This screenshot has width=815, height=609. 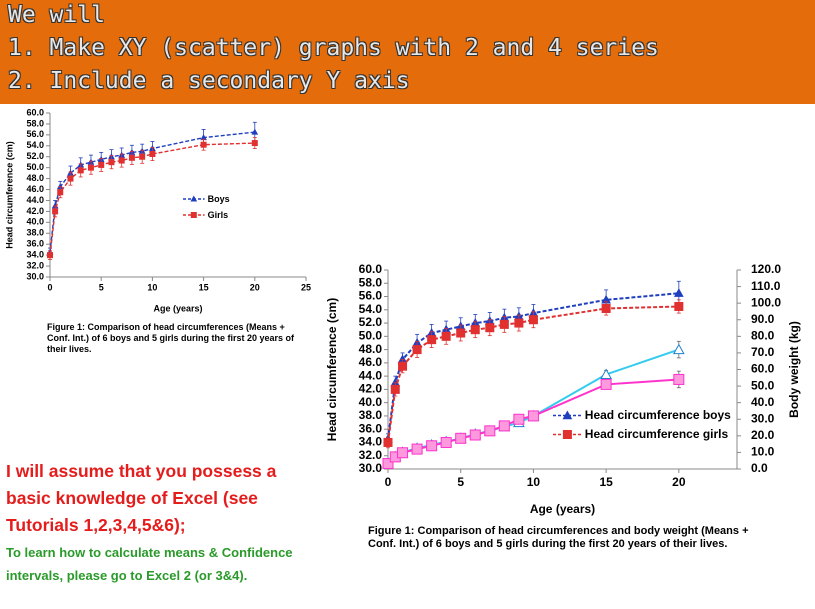 I want to click on legend-entry: Head circumference boys, so click(x=643, y=415).